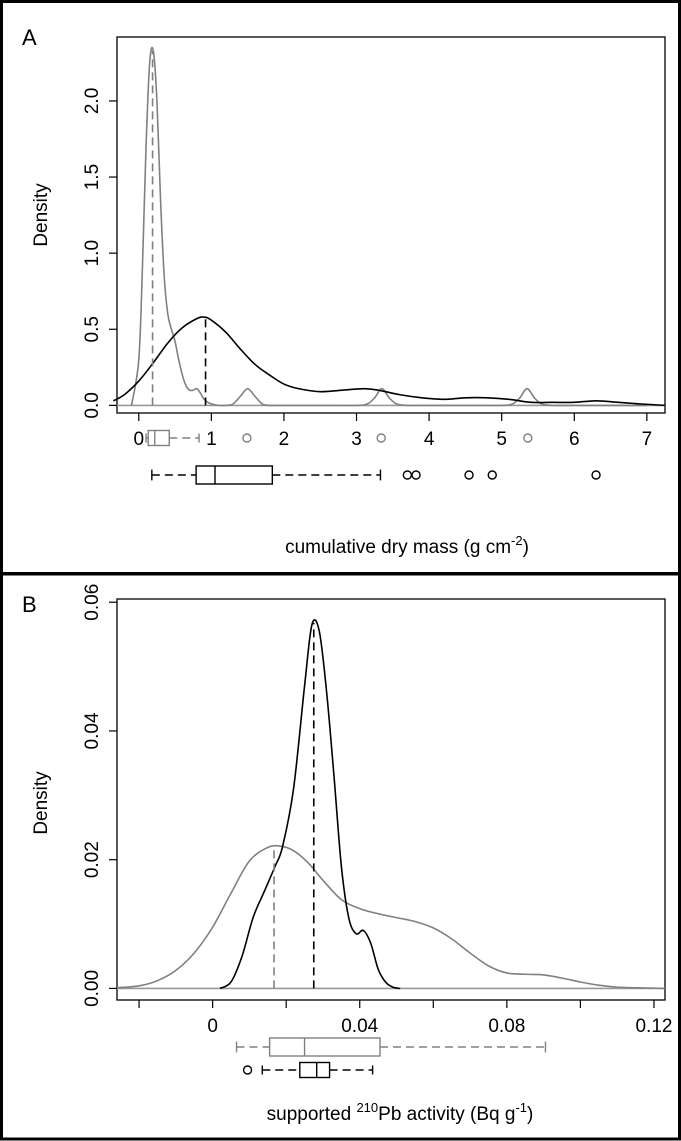  Describe the element at coordinates (92, 730) in the screenshot. I see `panel-b-ytick-label: 0.04` at that location.